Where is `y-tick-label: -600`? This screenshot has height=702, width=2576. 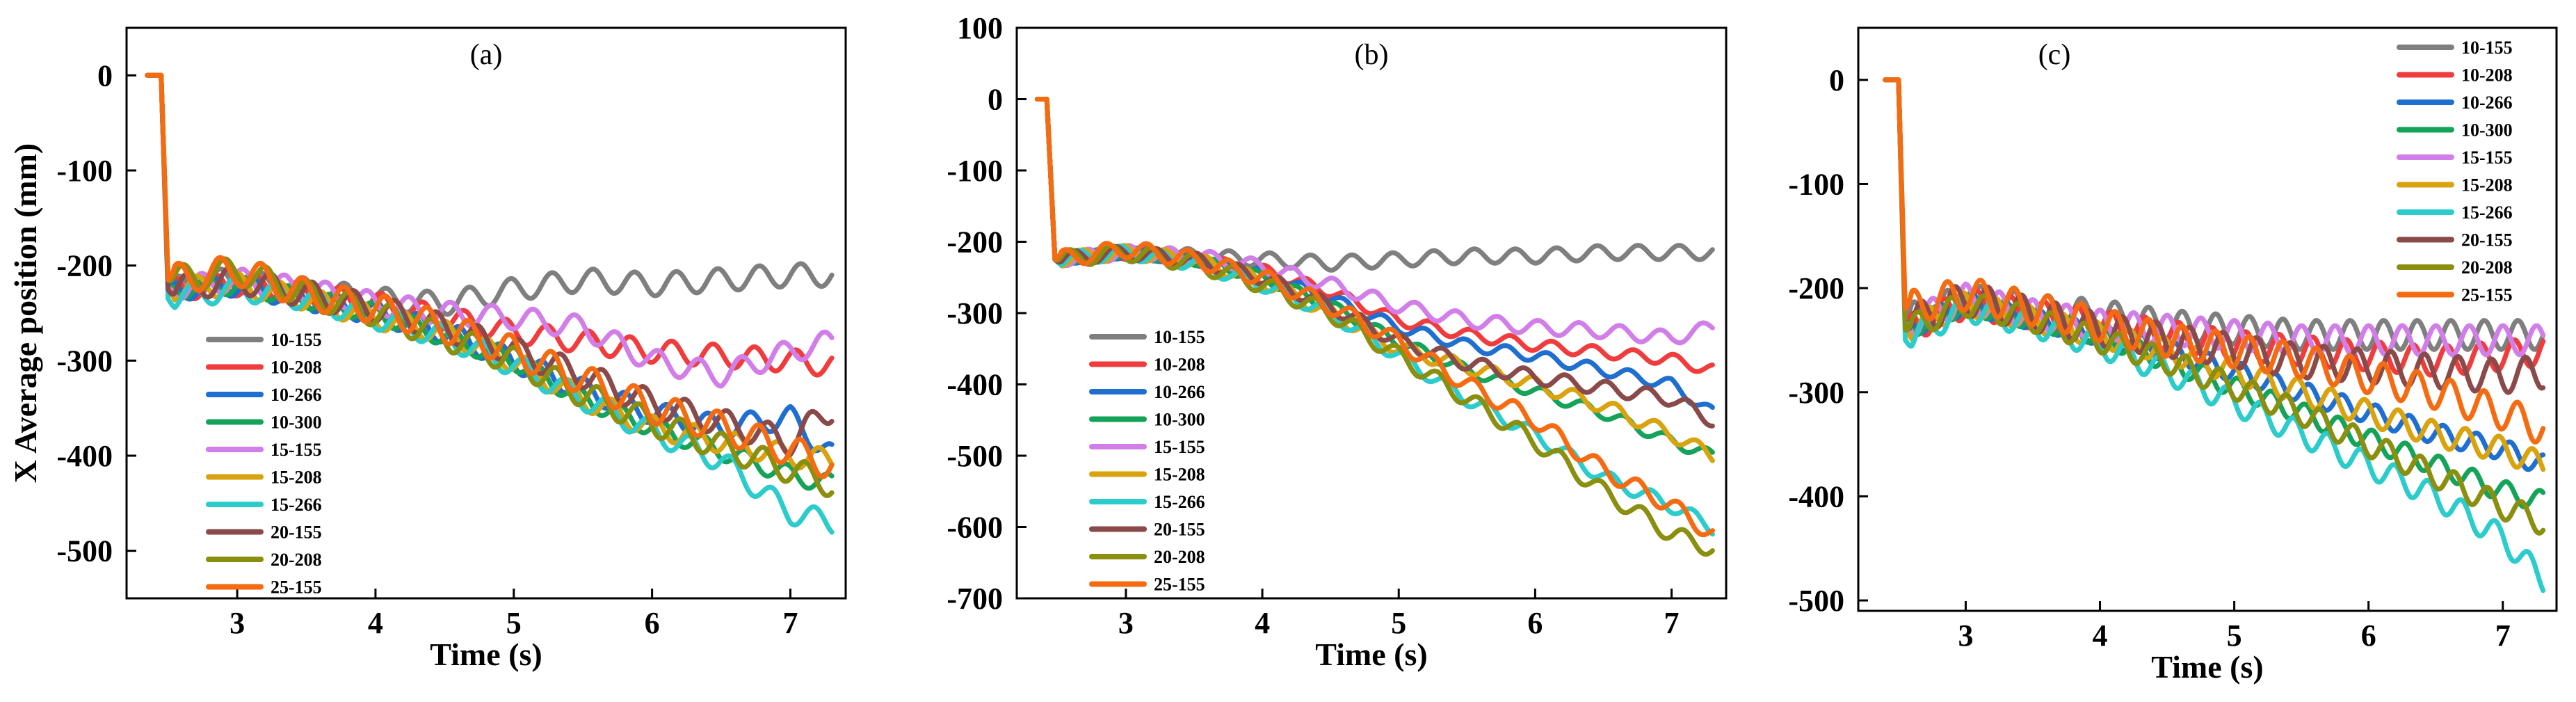 y-tick-label: -600 is located at coordinates (975, 528).